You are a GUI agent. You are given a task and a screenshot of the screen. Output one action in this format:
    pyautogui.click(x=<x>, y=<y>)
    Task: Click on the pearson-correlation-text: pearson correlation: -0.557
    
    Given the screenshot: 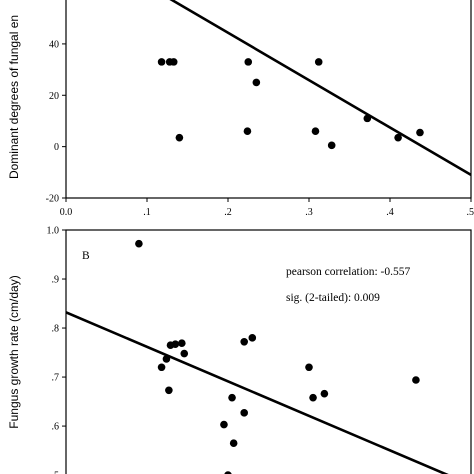 What is the action you would take?
    pyautogui.click(x=348, y=272)
    